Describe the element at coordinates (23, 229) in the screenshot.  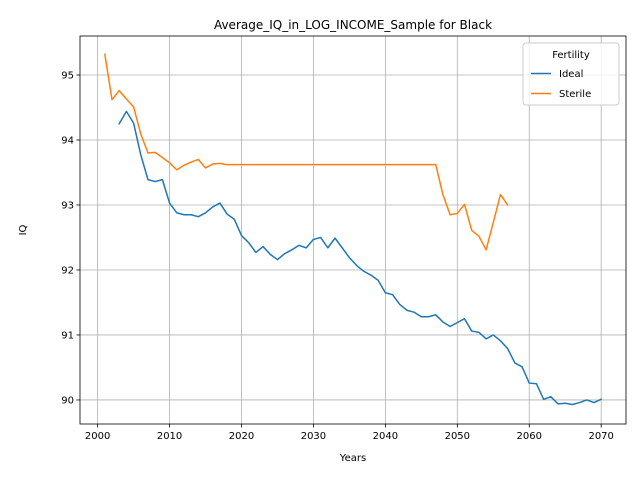
I see `y-axis-label: IQ` at that location.